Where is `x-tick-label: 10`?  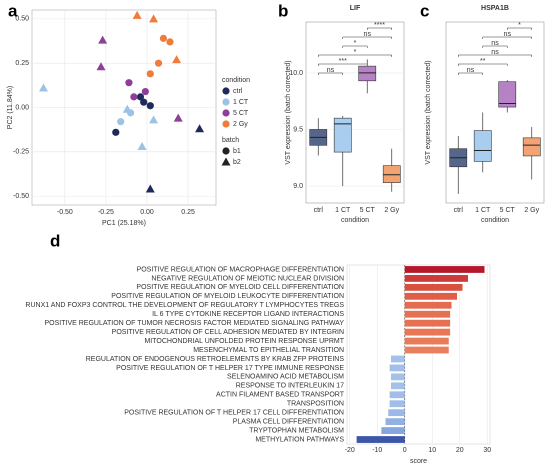 x-tick-label: 10 is located at coordinates (432, 450).